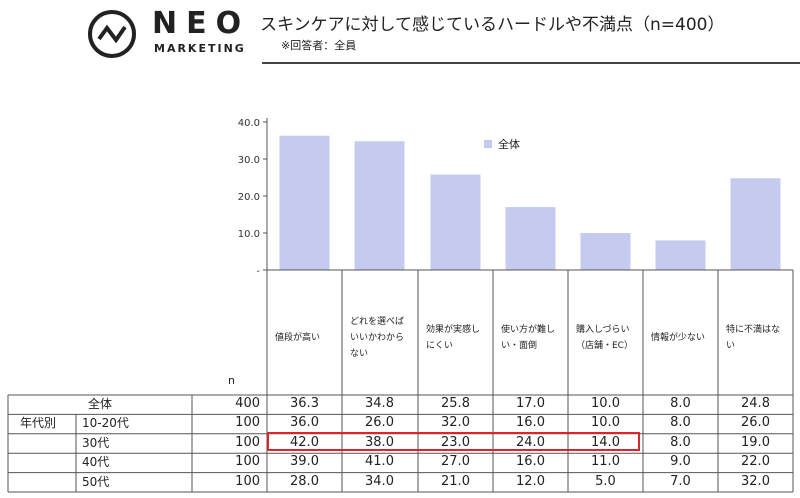 The image size is (800, 498). Describe the element at coordinates (509, 144) in the screenshot. I see `legend-label: 全体` at that location.